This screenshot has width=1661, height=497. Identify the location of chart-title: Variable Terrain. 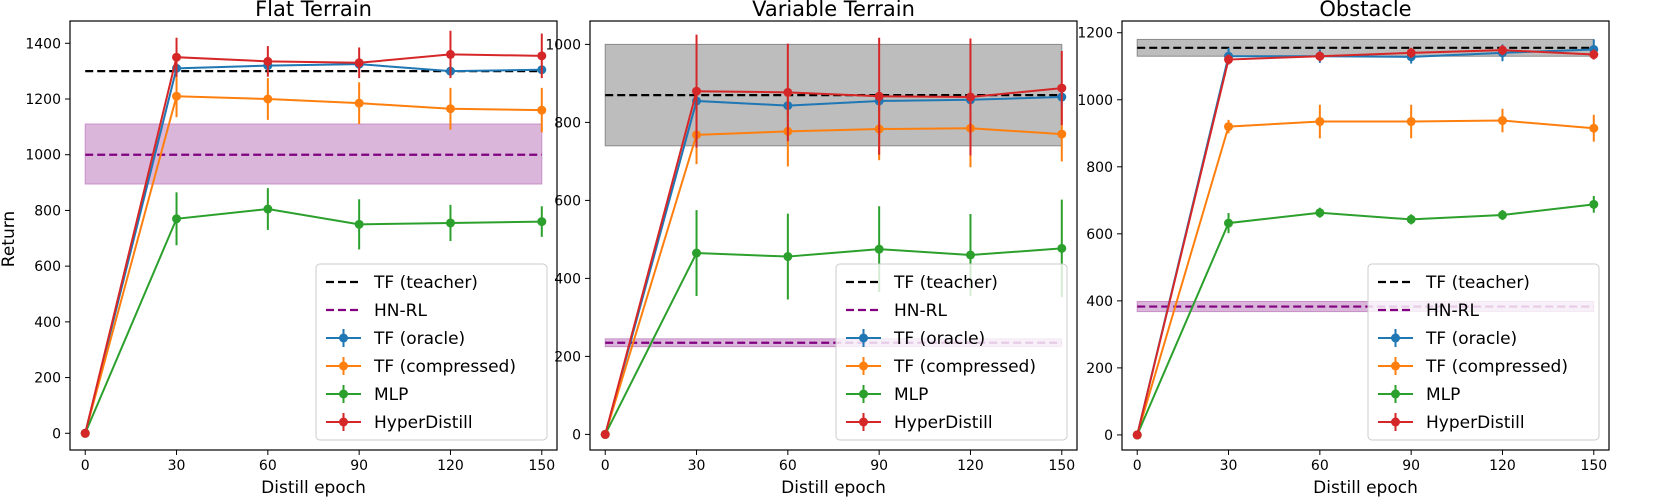
(833, 10).